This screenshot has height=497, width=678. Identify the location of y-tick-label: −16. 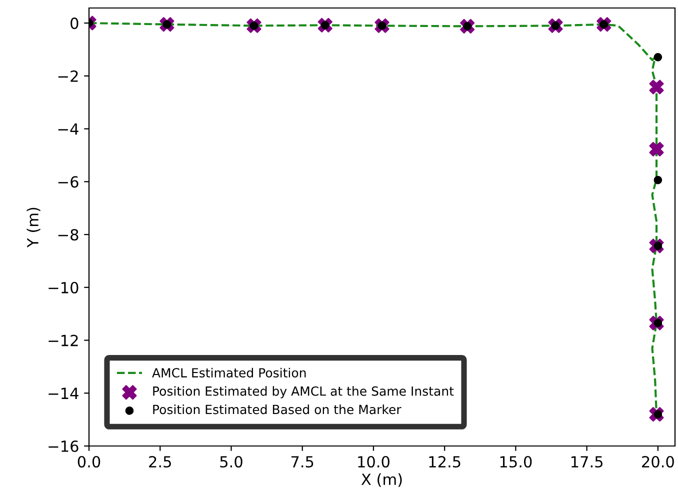
(63, 446).